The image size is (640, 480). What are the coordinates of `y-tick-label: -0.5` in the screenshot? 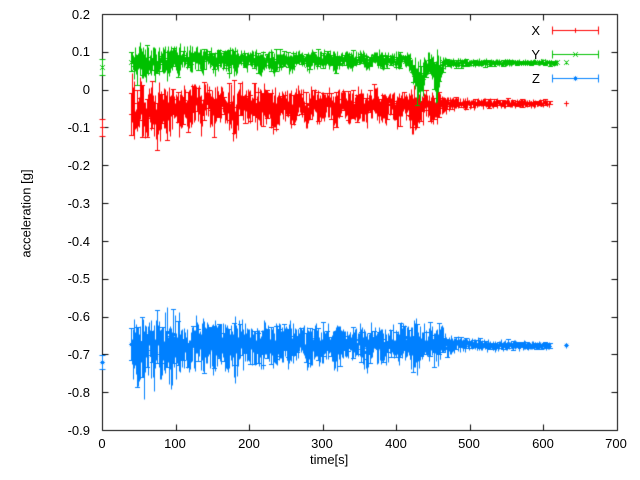 It's located at (78, 278).